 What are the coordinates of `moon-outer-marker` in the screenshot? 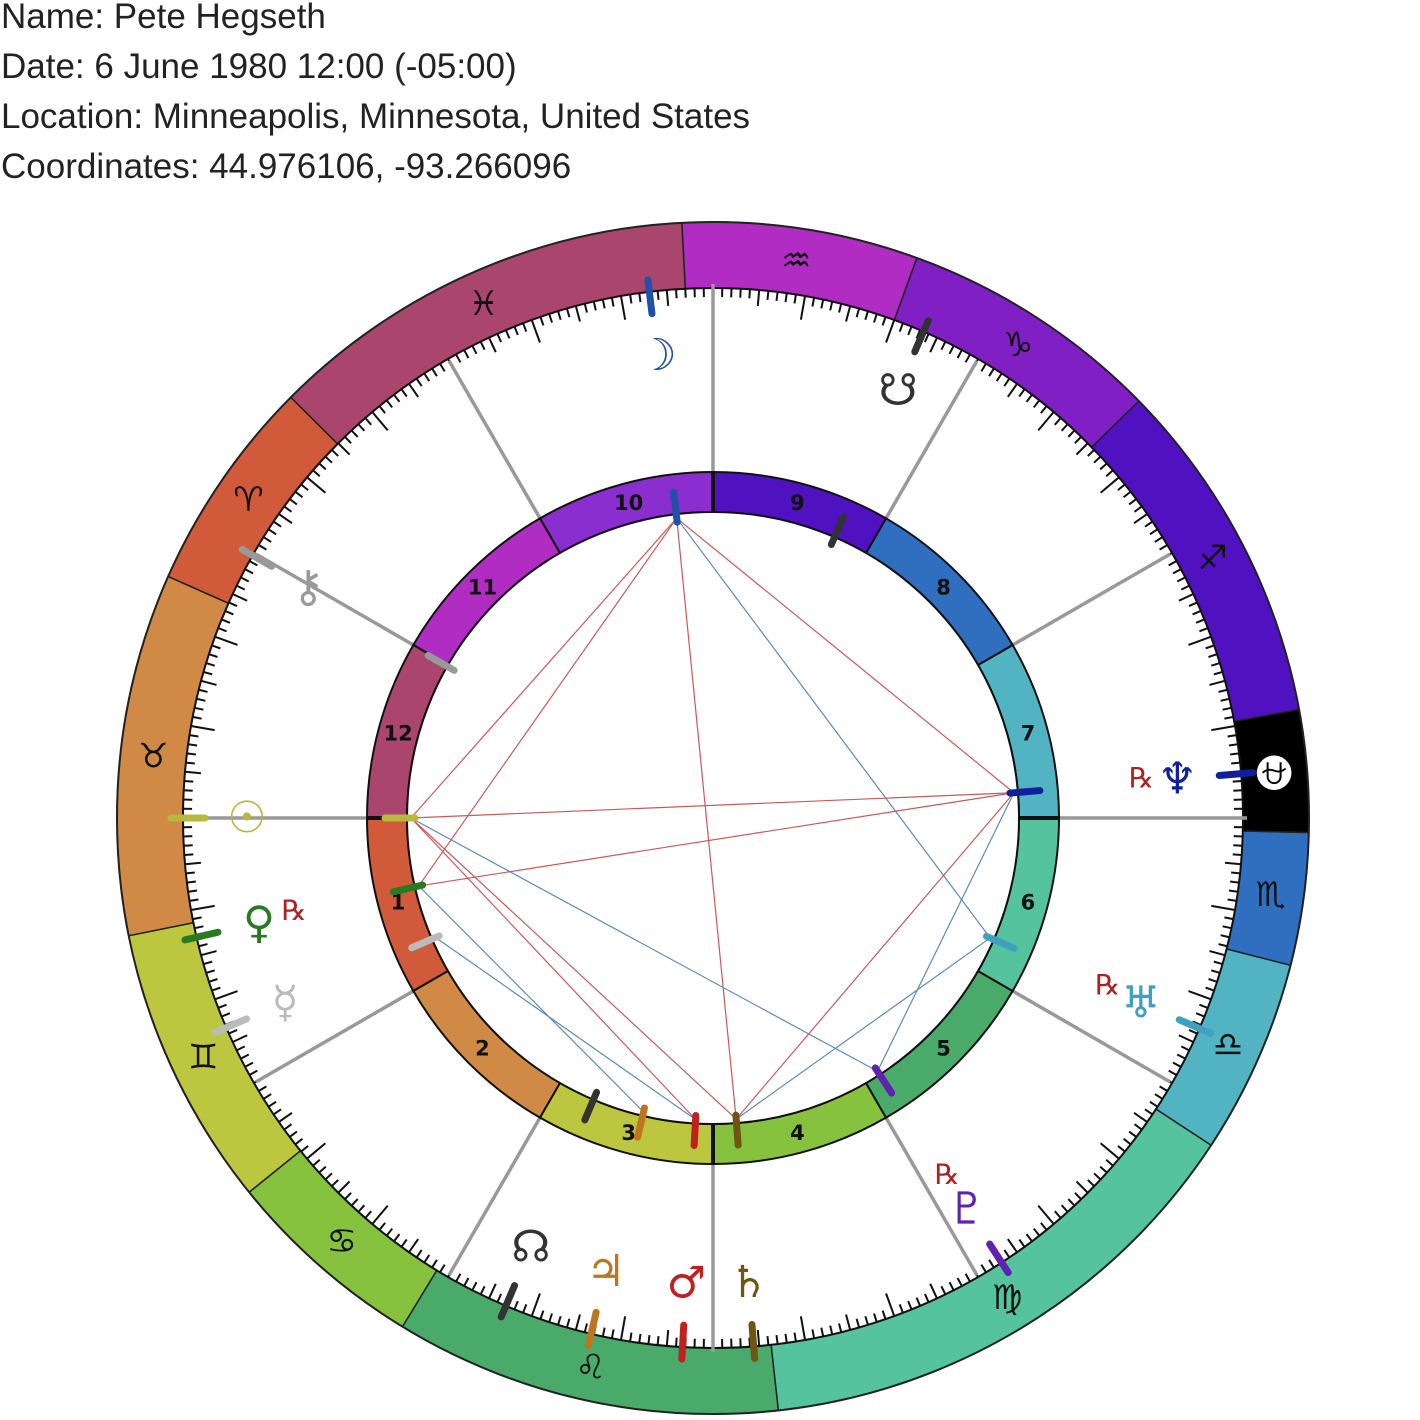 It's located at (650, 297).